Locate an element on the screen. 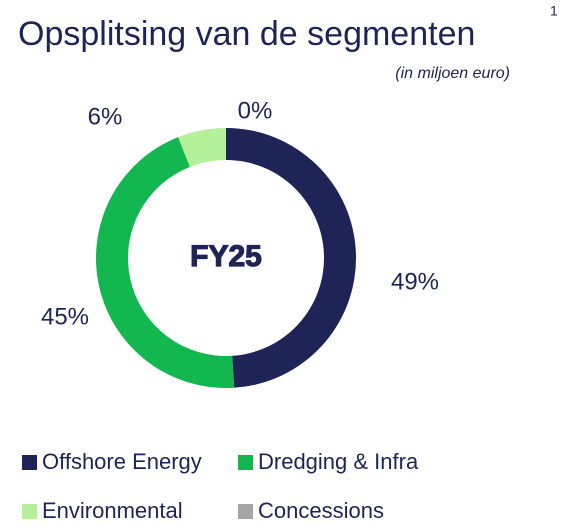 The width and height of the screenshot is (575, 524). data-label: 6% is located at coordinates (105, 116).